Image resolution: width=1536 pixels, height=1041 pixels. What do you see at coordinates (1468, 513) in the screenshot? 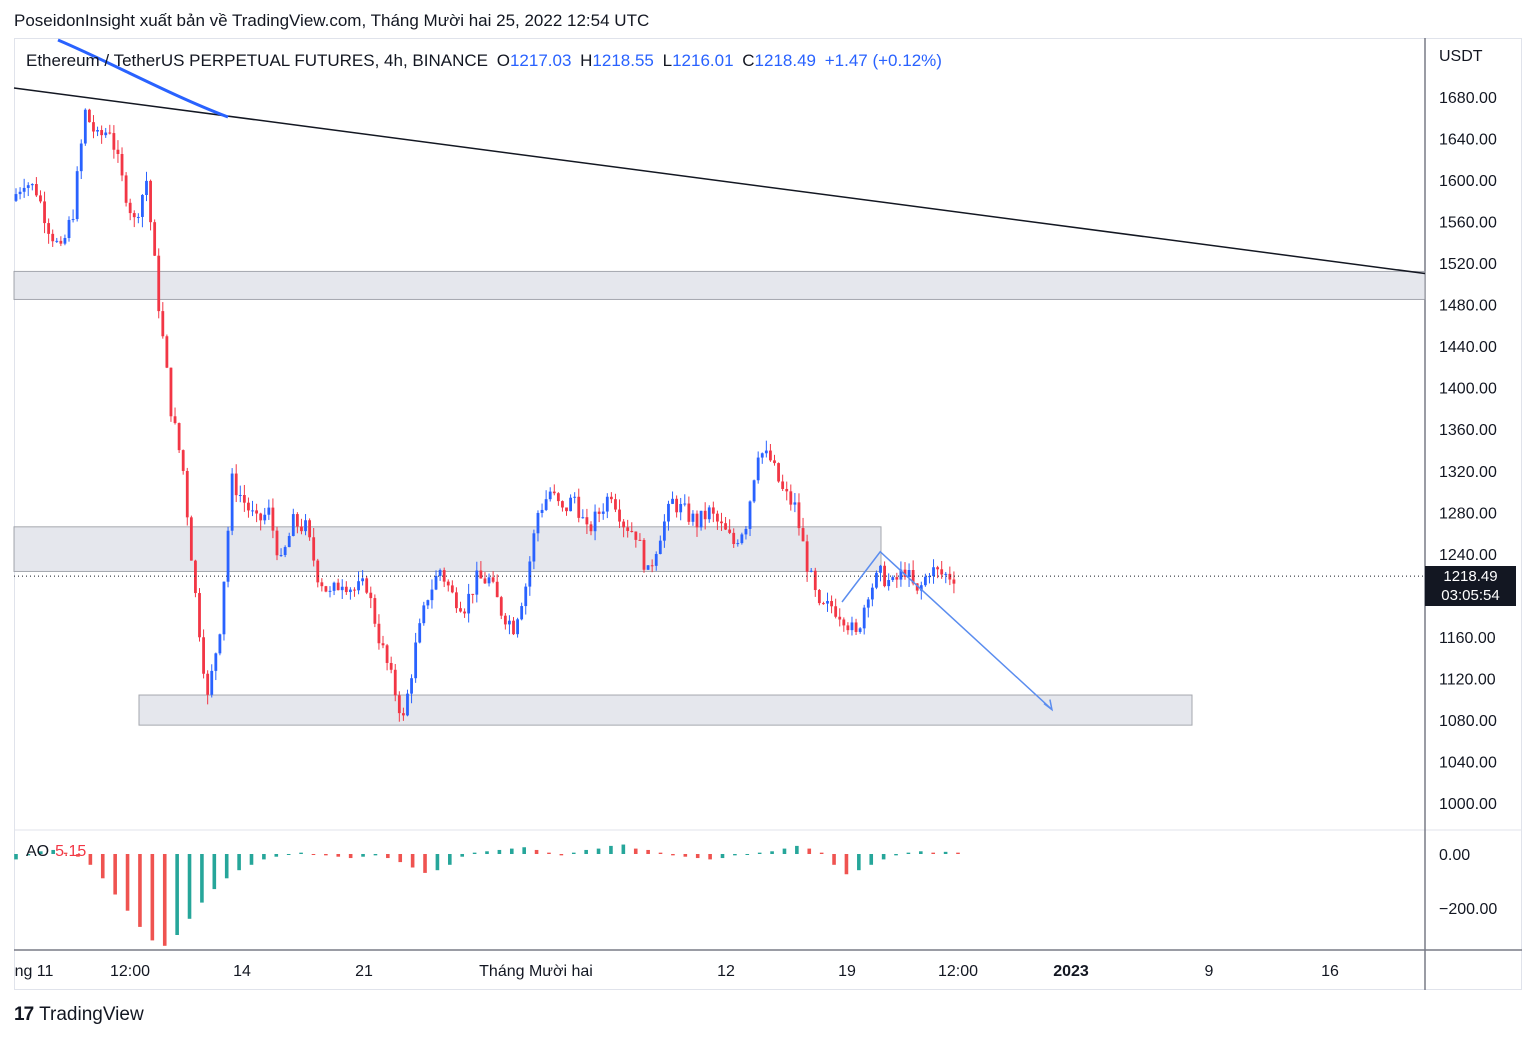
I see `price-tick-label: 1280.00` at bounding box center [1468, 513].